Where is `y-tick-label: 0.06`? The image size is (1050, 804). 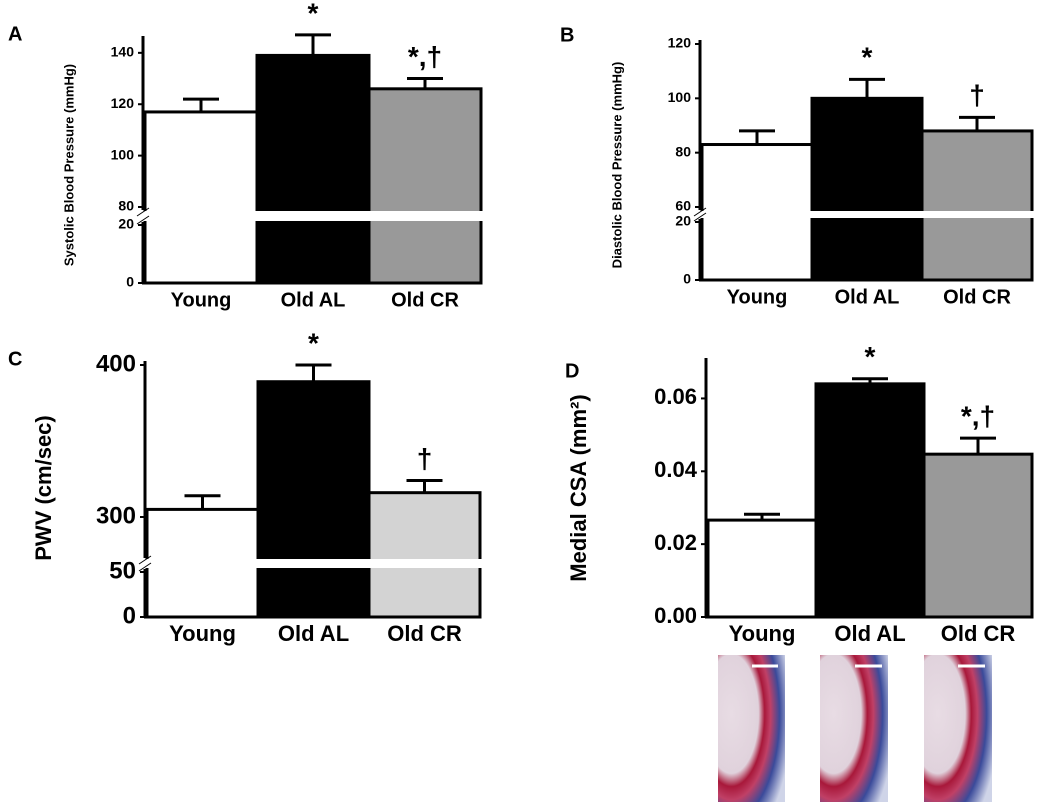
y-tick-label: 0.06 is located at coordinates (675, 396).